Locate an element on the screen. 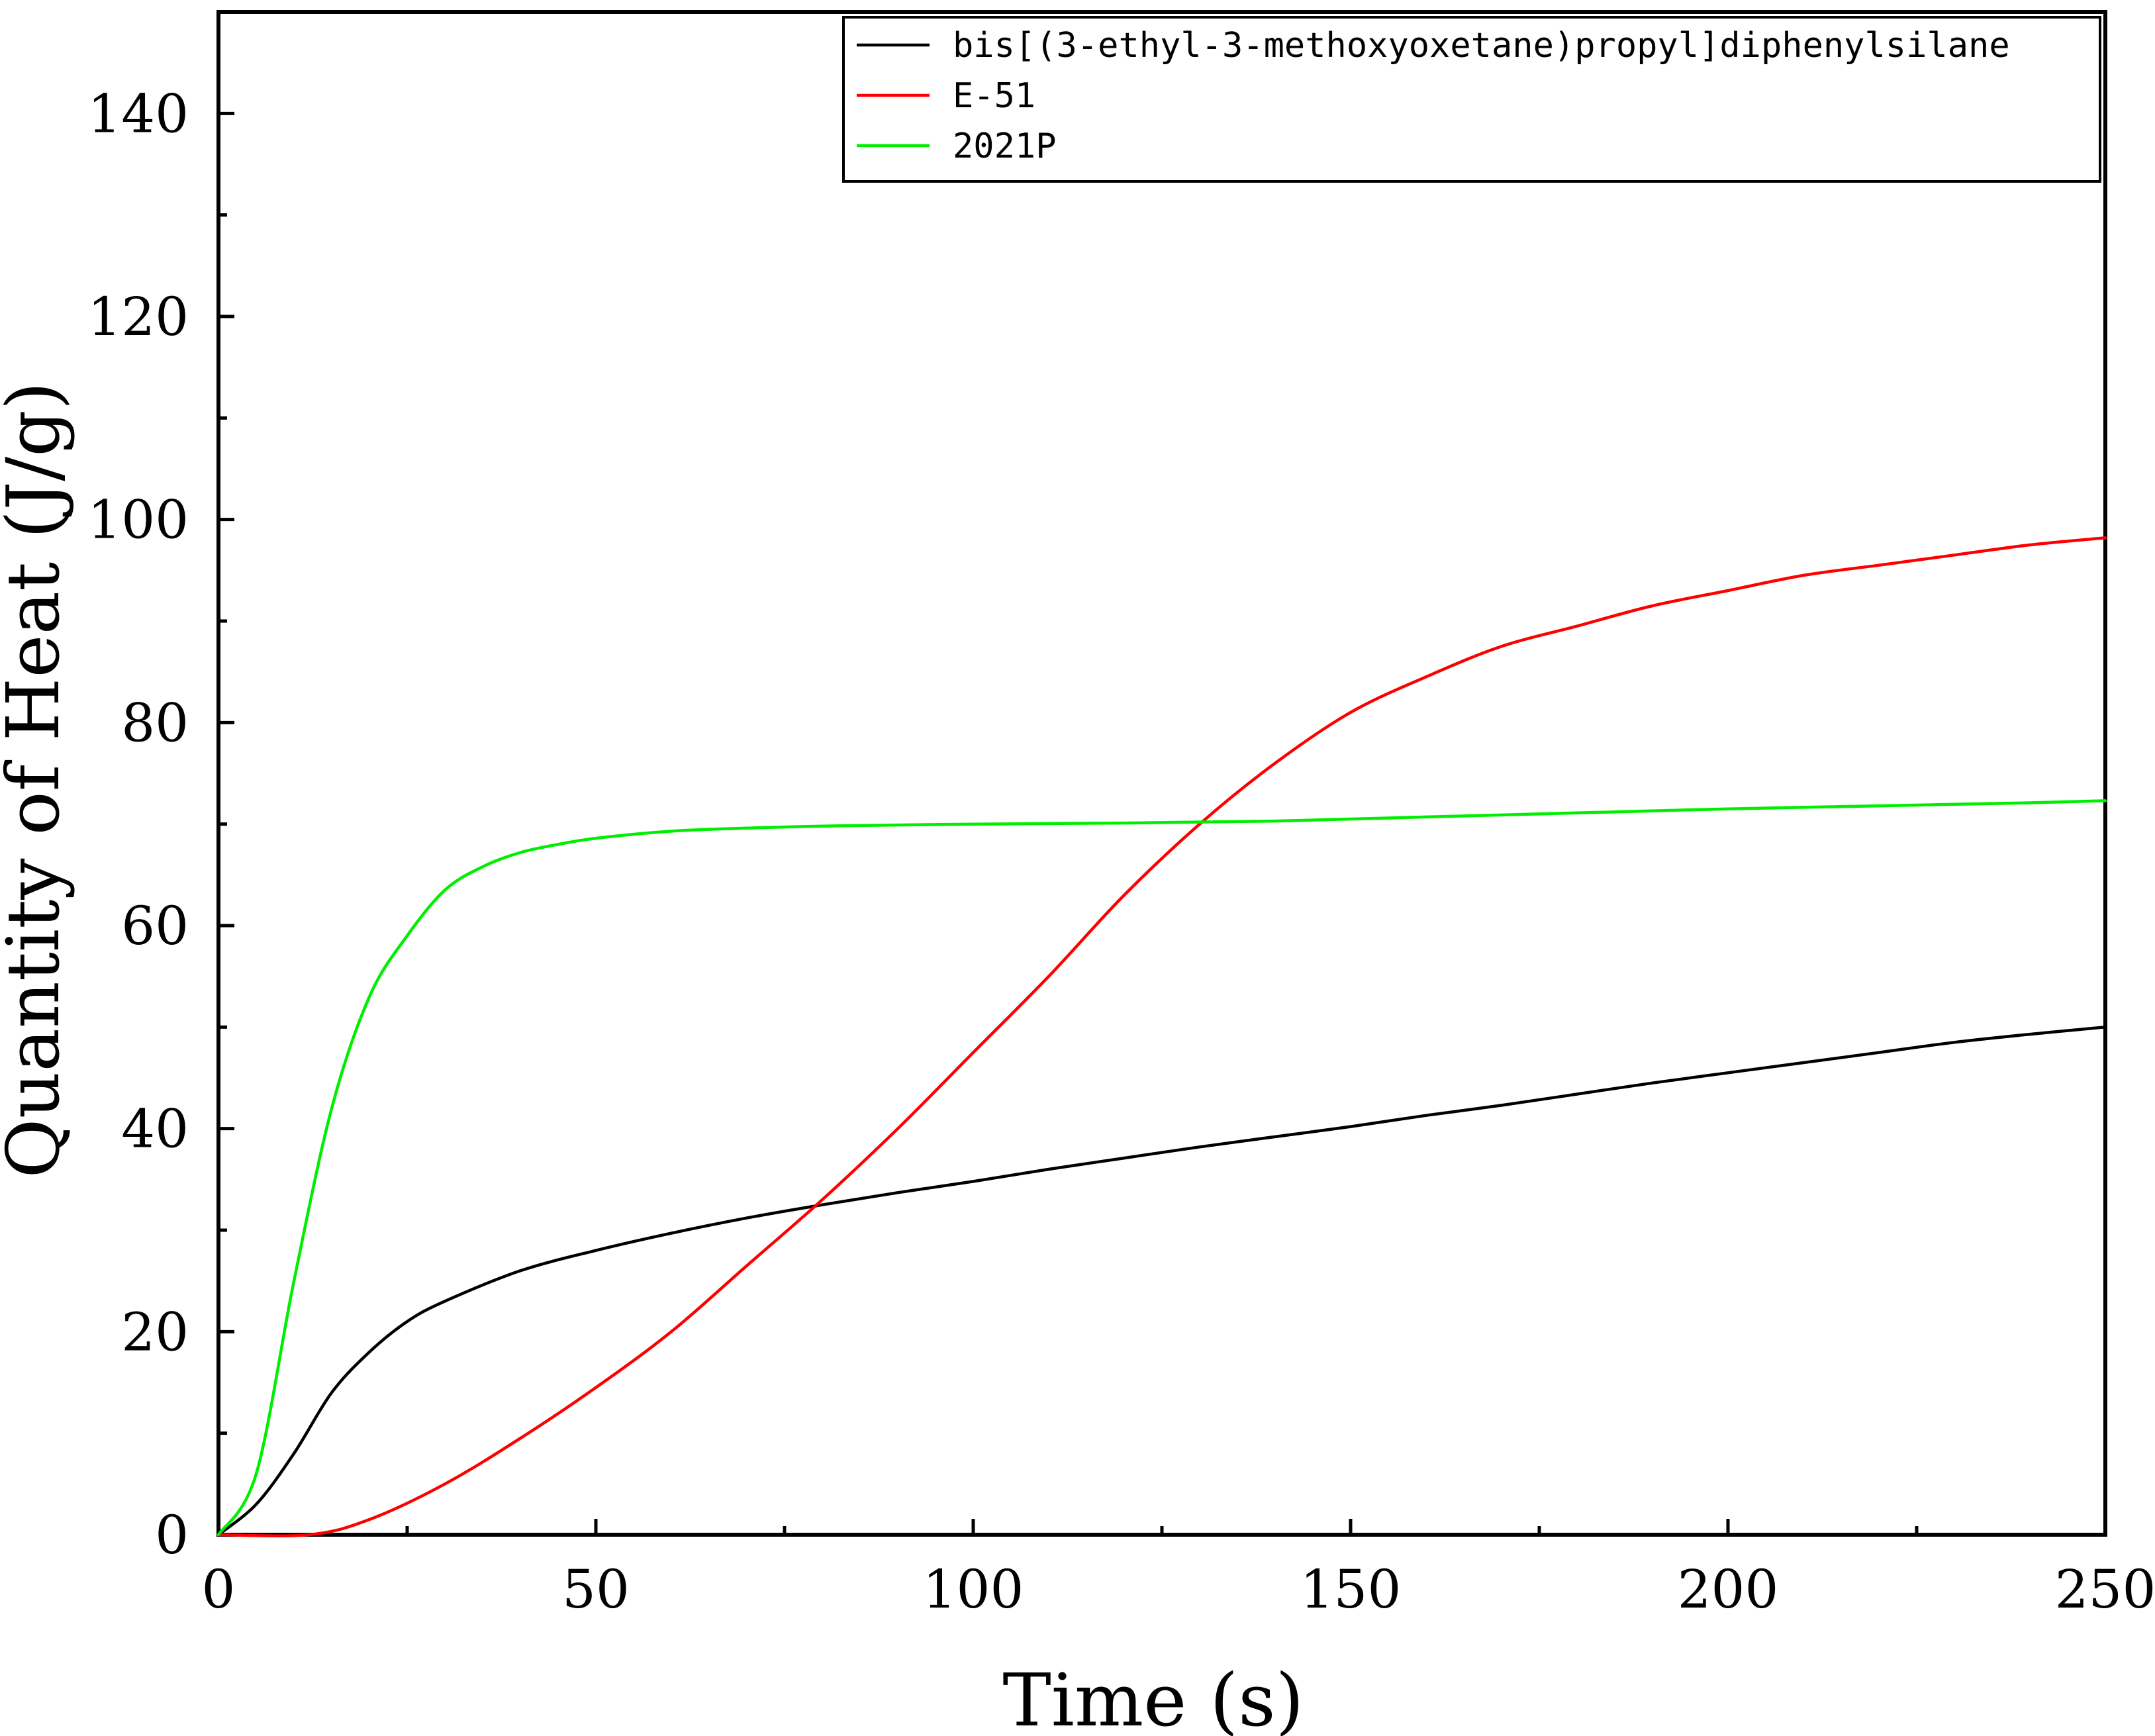 The width and height of the screenshot is (2155, 1736). y-tick-label: 100 is located at coordinates (138, 520).